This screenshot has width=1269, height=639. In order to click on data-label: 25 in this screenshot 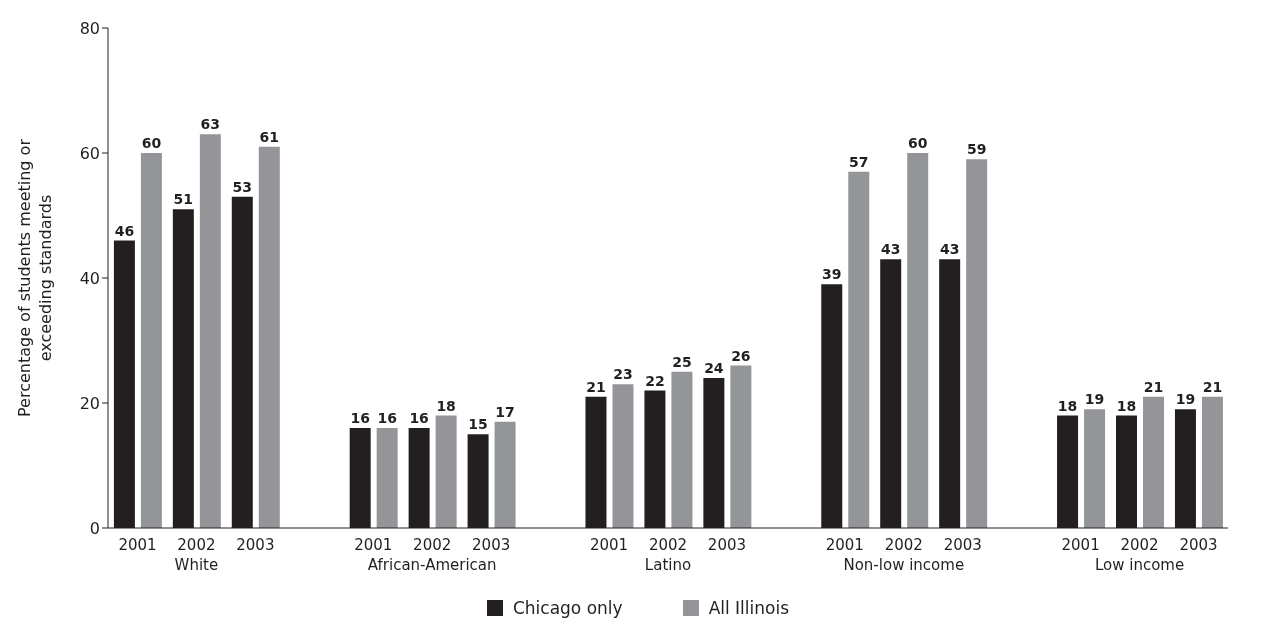, I will do `click(682, 361)`.